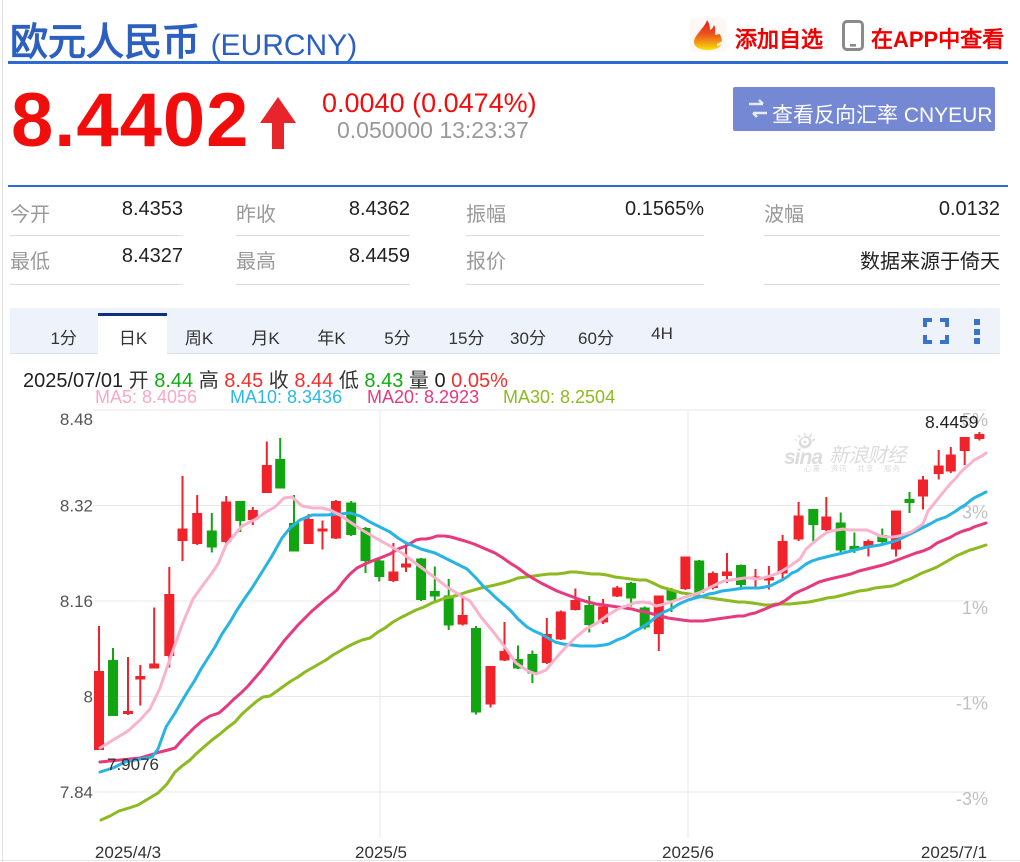 The width and height of the screenshot is (1020, 862). What do you see at coordinates (972, 704) in the screenshot?
I see `svg-text: -1%` at bounding box center [972, 704].